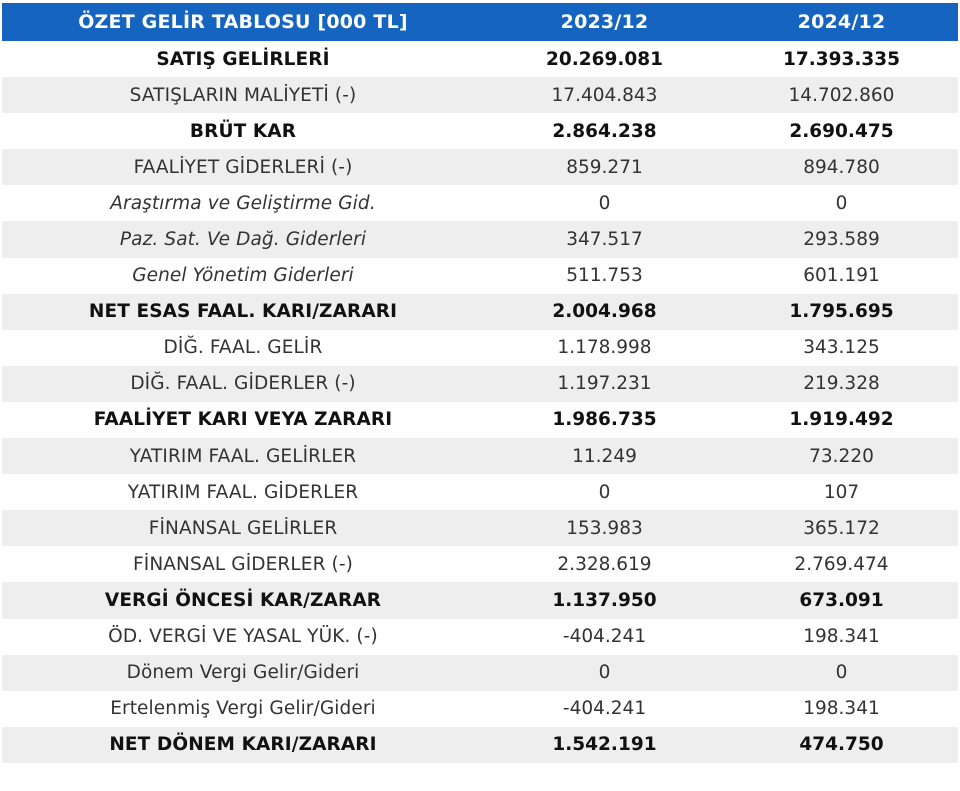 The height and width of the screenshot is (791, 960). What do you see at coordinates (243, 167) in the screenshot?
I see `row-label: FAALİYET GİDERLERİ (-)` at bounding box center [243, 167].